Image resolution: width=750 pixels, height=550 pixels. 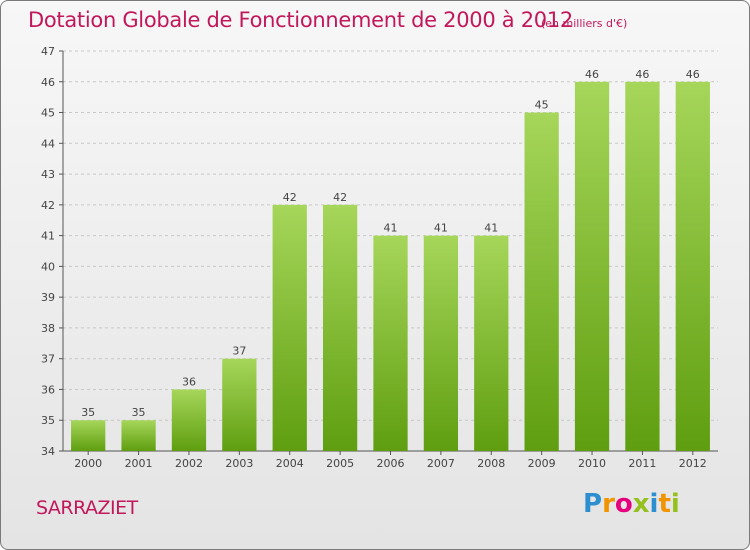 What do you see at coordinates (290, 463) in the screenshot?
I see `x-tick-label: 2004` at bounding box center [290, 463].